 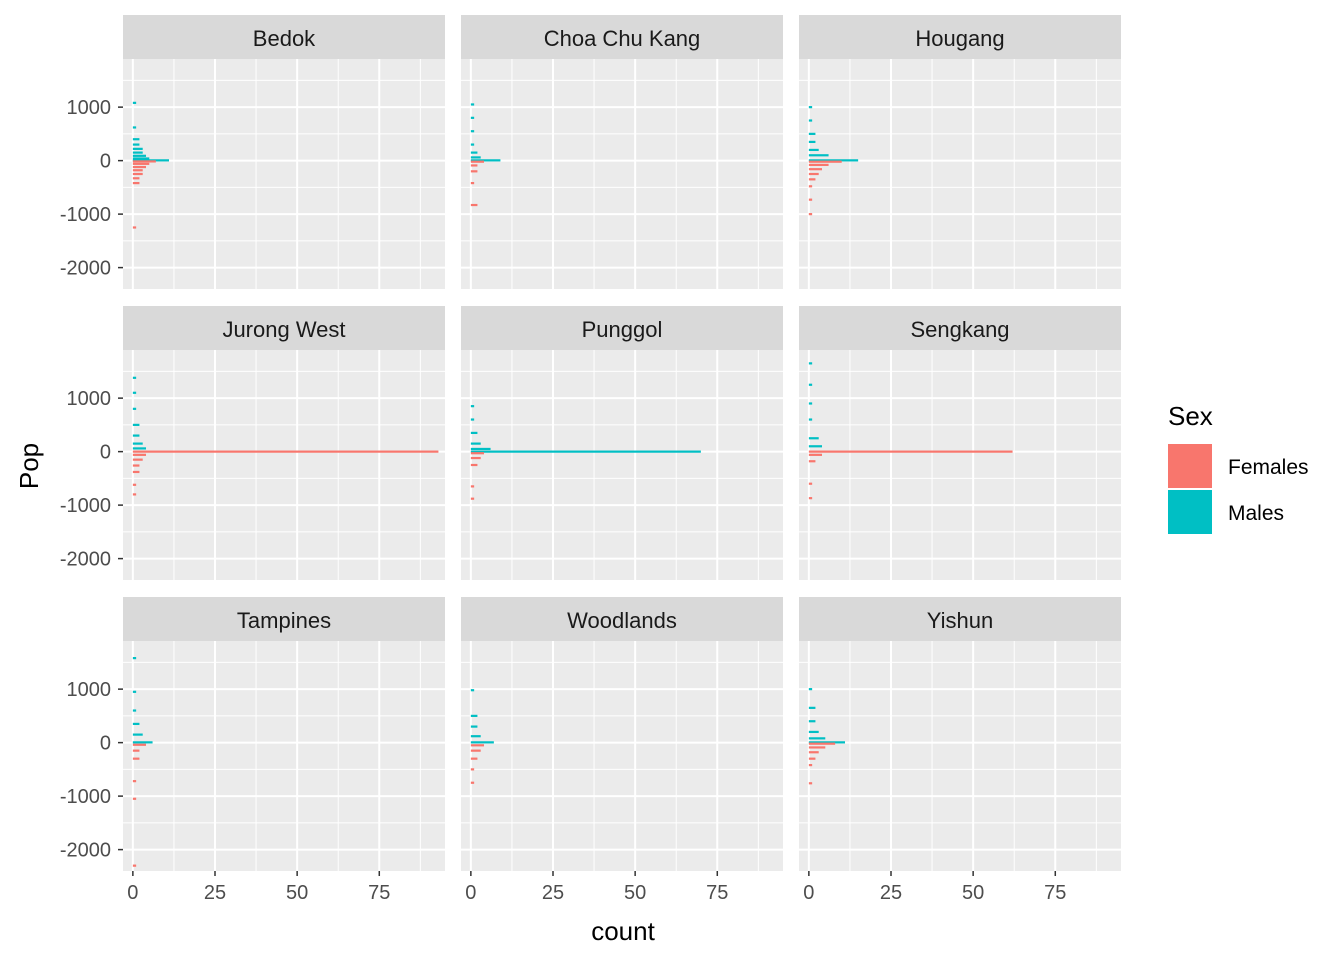 I want to click on panel-jurong-west: Jurong West 1000 0 -1000 -2000, so click(x=252, y=443).